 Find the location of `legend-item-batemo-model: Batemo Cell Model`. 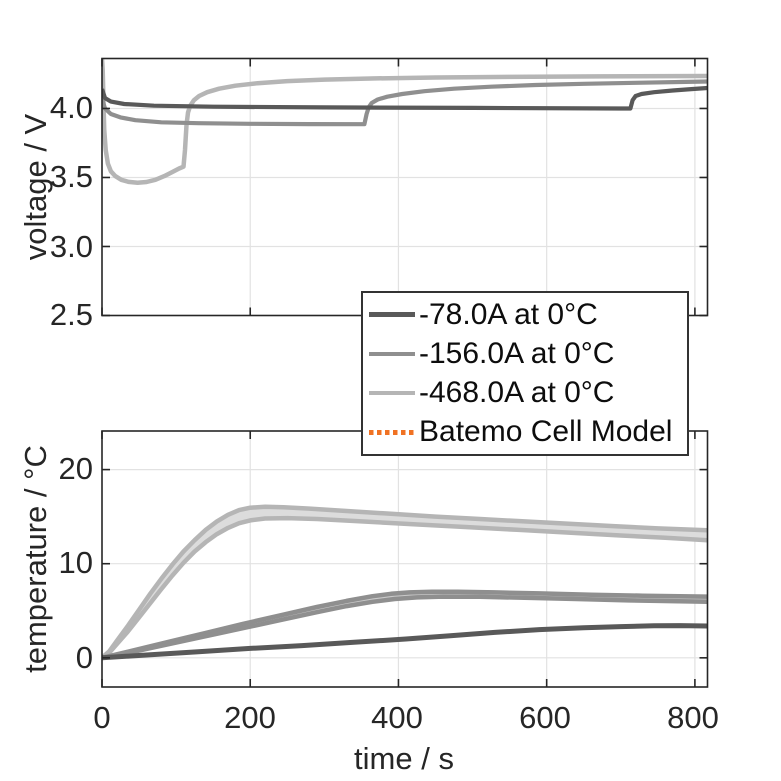

legend-item-batemo-model: Batemo Cell Model is located at coordinates (528, 432).